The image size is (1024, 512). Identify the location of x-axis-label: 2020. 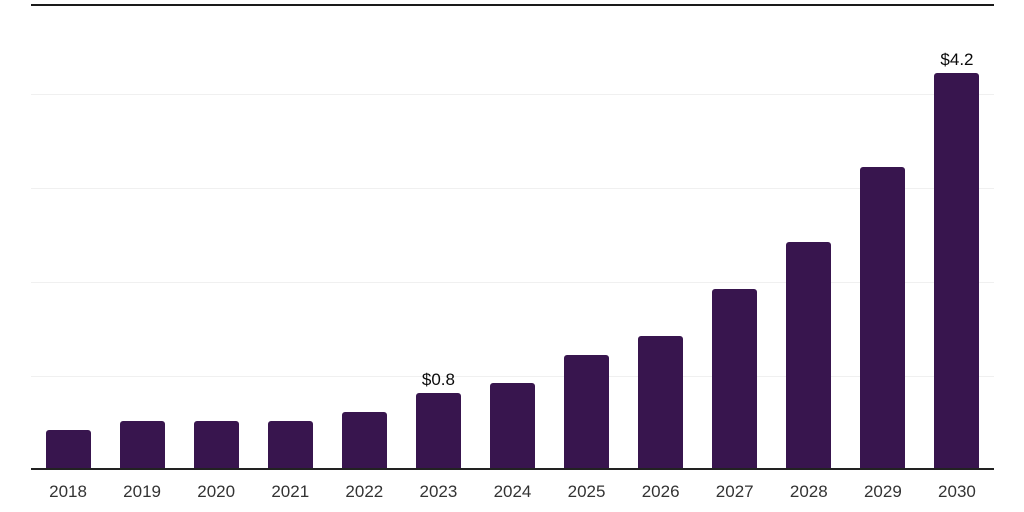
(216, 491).